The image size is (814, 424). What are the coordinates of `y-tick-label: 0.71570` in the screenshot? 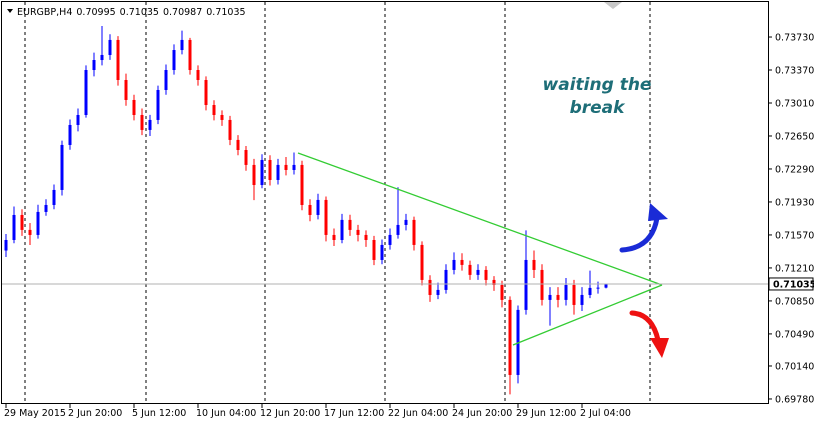 It's located at (794, 235).